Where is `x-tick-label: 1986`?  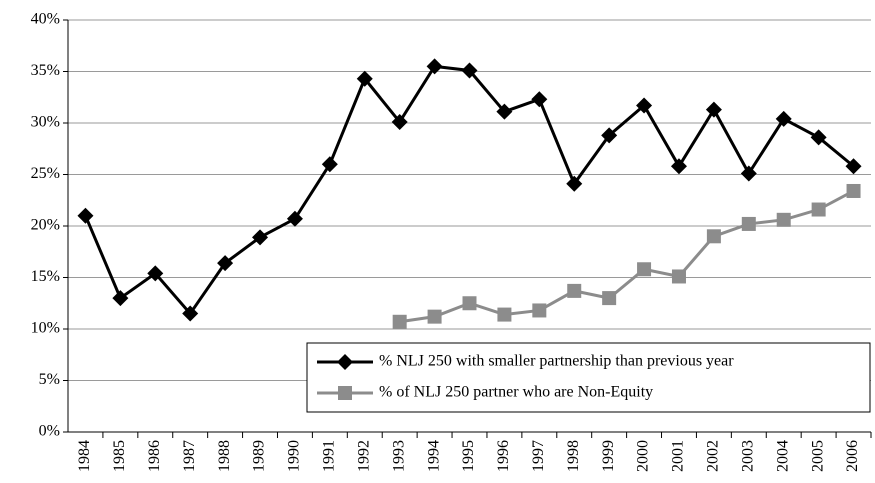 x-tick-label: 1986 is located at coordinates (154, 456).